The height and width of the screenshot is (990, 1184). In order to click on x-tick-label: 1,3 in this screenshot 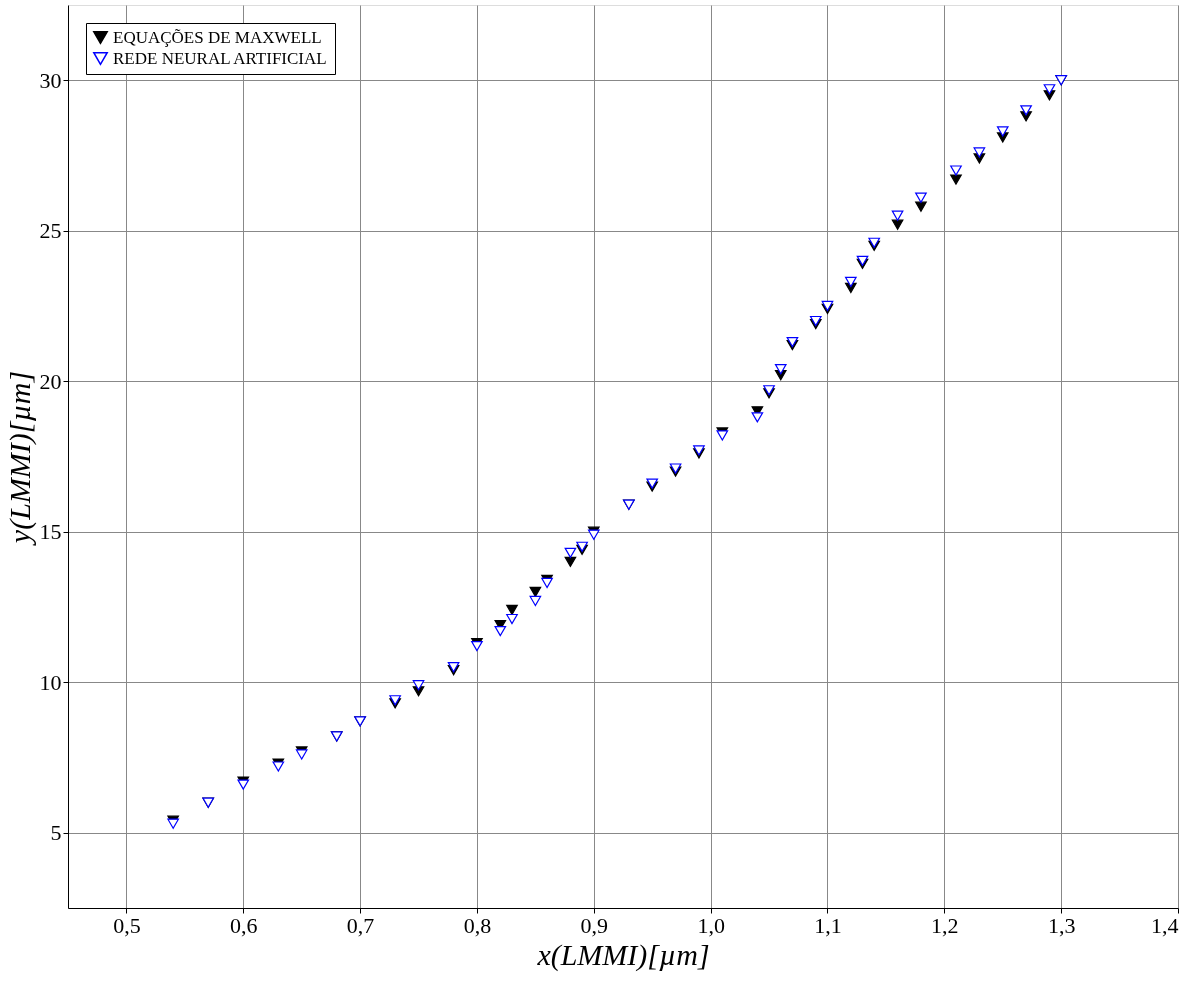, I will do `click(1061, 925)`.